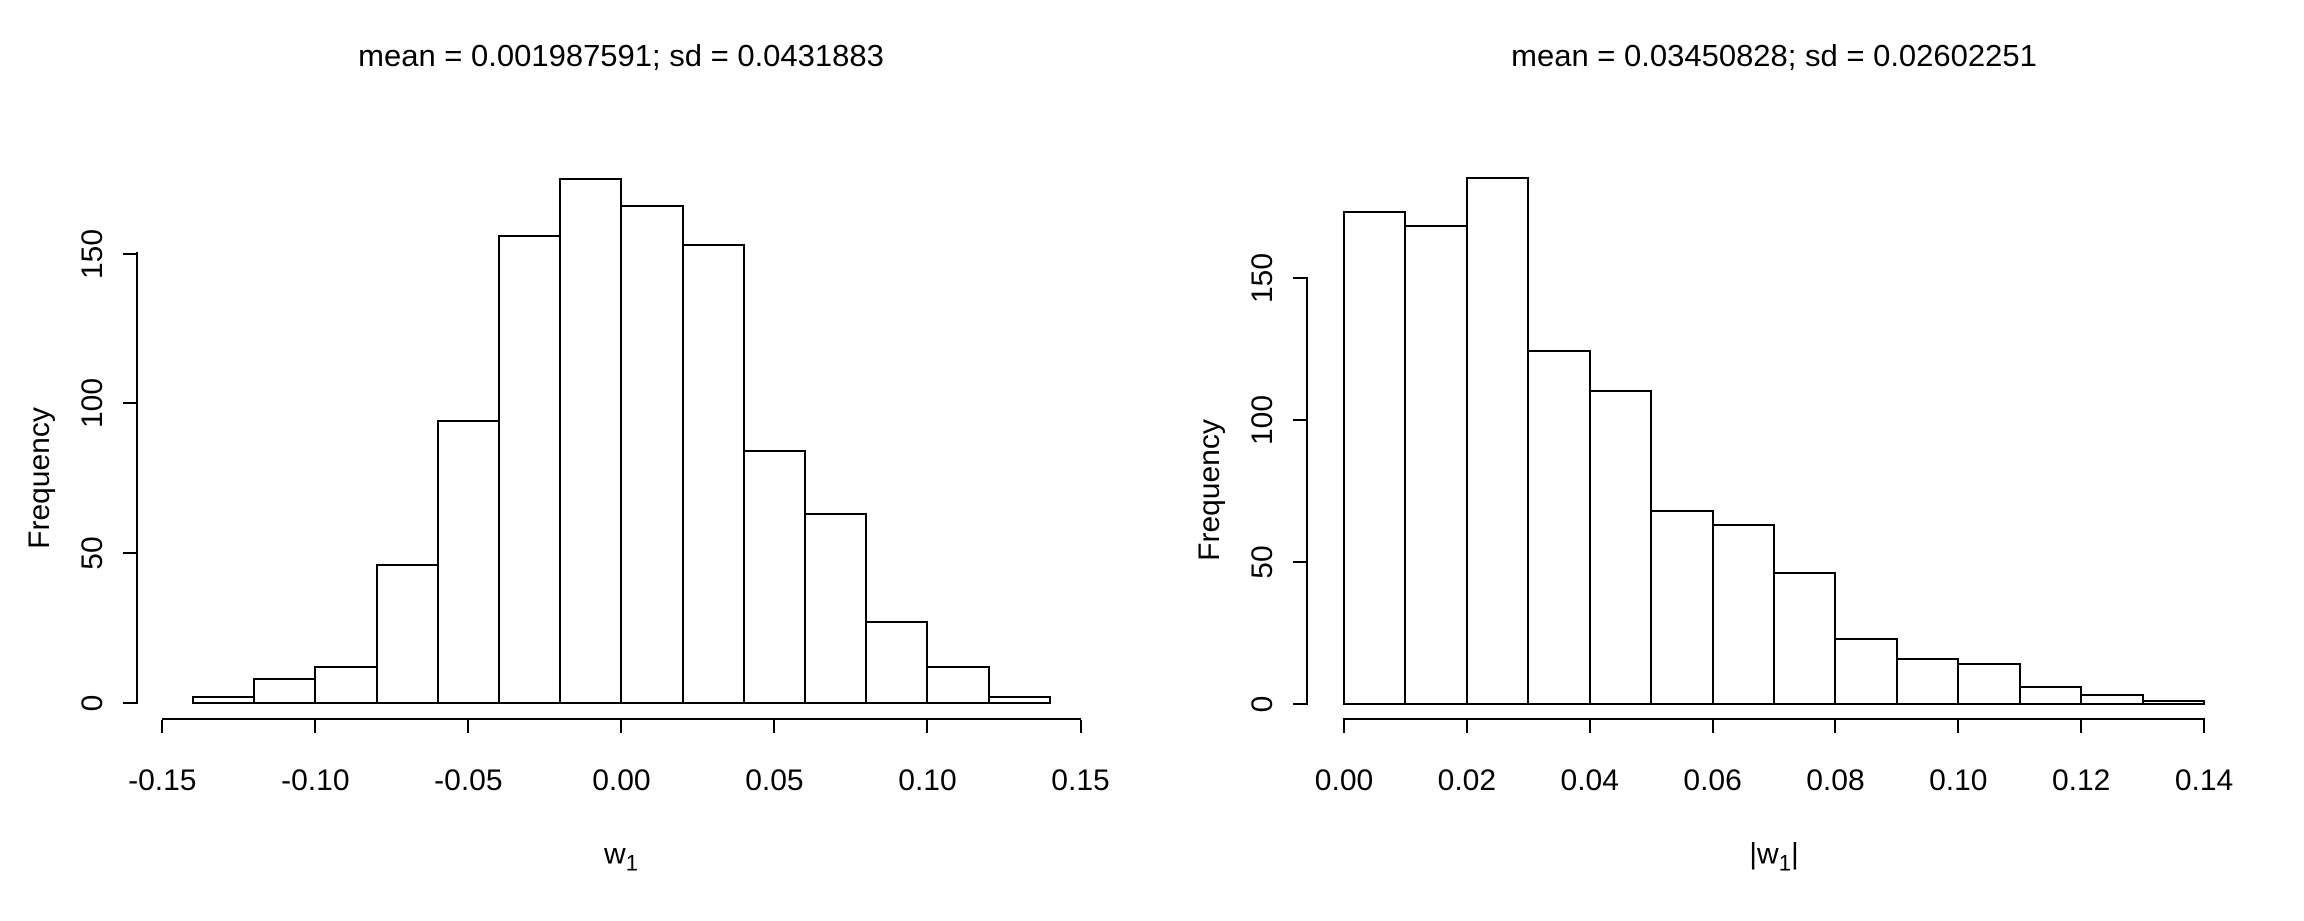 This screenshot has width=2304, height=921. Describe the element at coordinates (1209, 490) in the screenshot. I see `y-axis-label: Frequency` at that location.